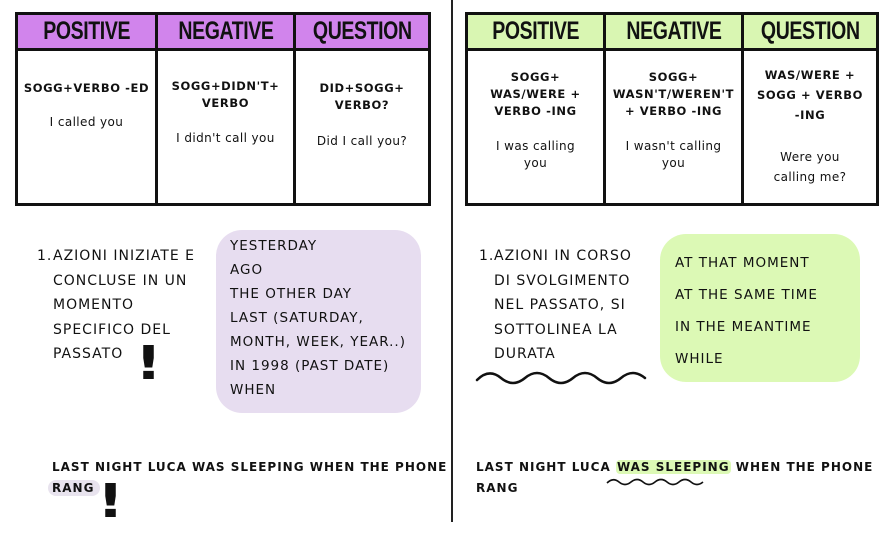 The height and width of the screenshot is (540, 880). I want to click on example: Were you calling me?, so click(810, 167).